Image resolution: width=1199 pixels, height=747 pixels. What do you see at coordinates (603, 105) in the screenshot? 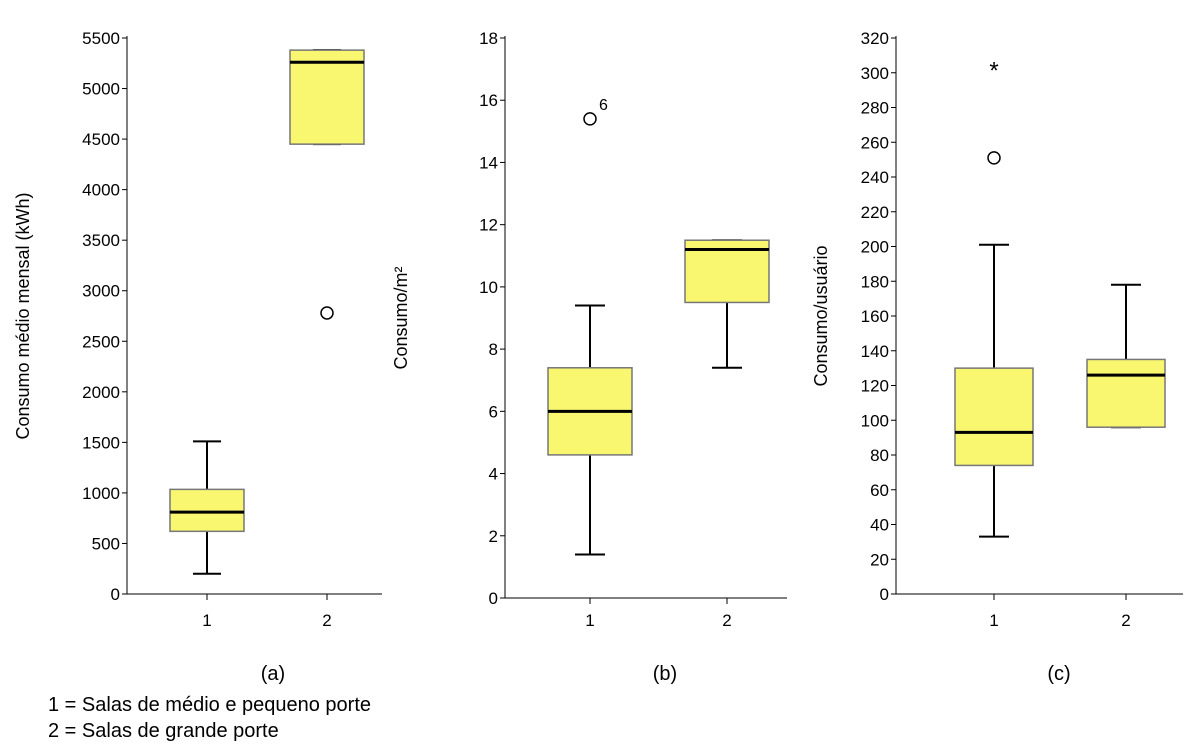
I see `outlier-label: 6` at bounding box center [603, 105].